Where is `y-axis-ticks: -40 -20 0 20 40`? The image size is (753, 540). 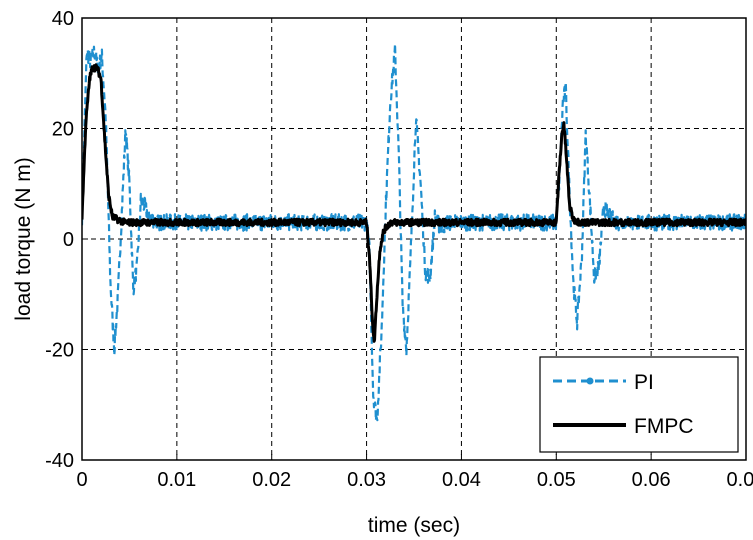
y-axis-ticks: -40 -20 0 20 40 is located at coordinates (66, 240).